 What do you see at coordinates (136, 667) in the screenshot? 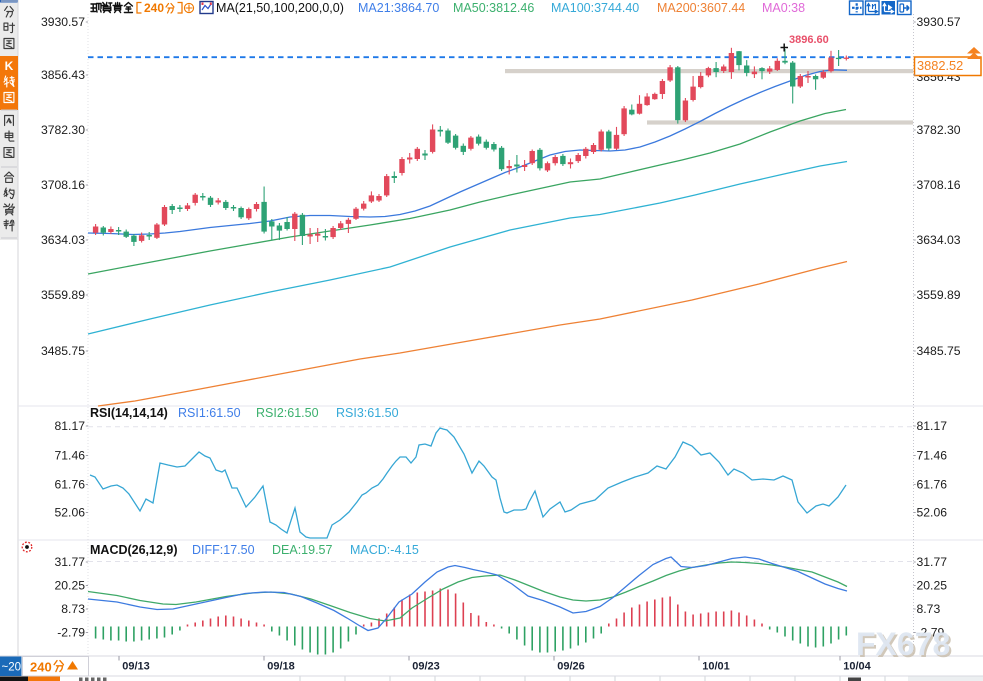
I see `svg-text: 09/13` at bounding box center [136, 667].